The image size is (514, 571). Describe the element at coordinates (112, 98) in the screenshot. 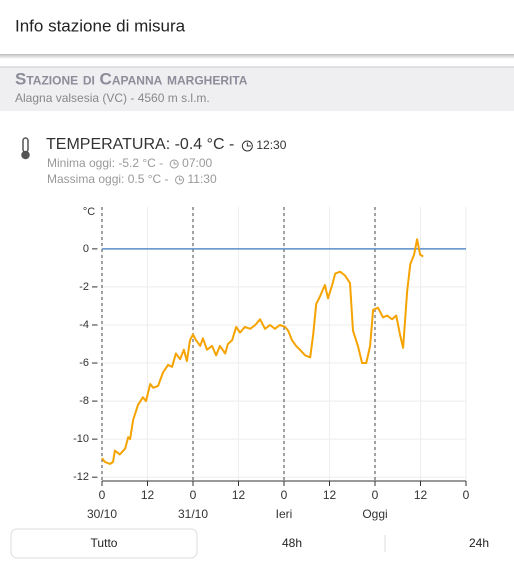

I see `station-location: Alagna valsesia (VC) - 4560 m s.l.m.` at that location.